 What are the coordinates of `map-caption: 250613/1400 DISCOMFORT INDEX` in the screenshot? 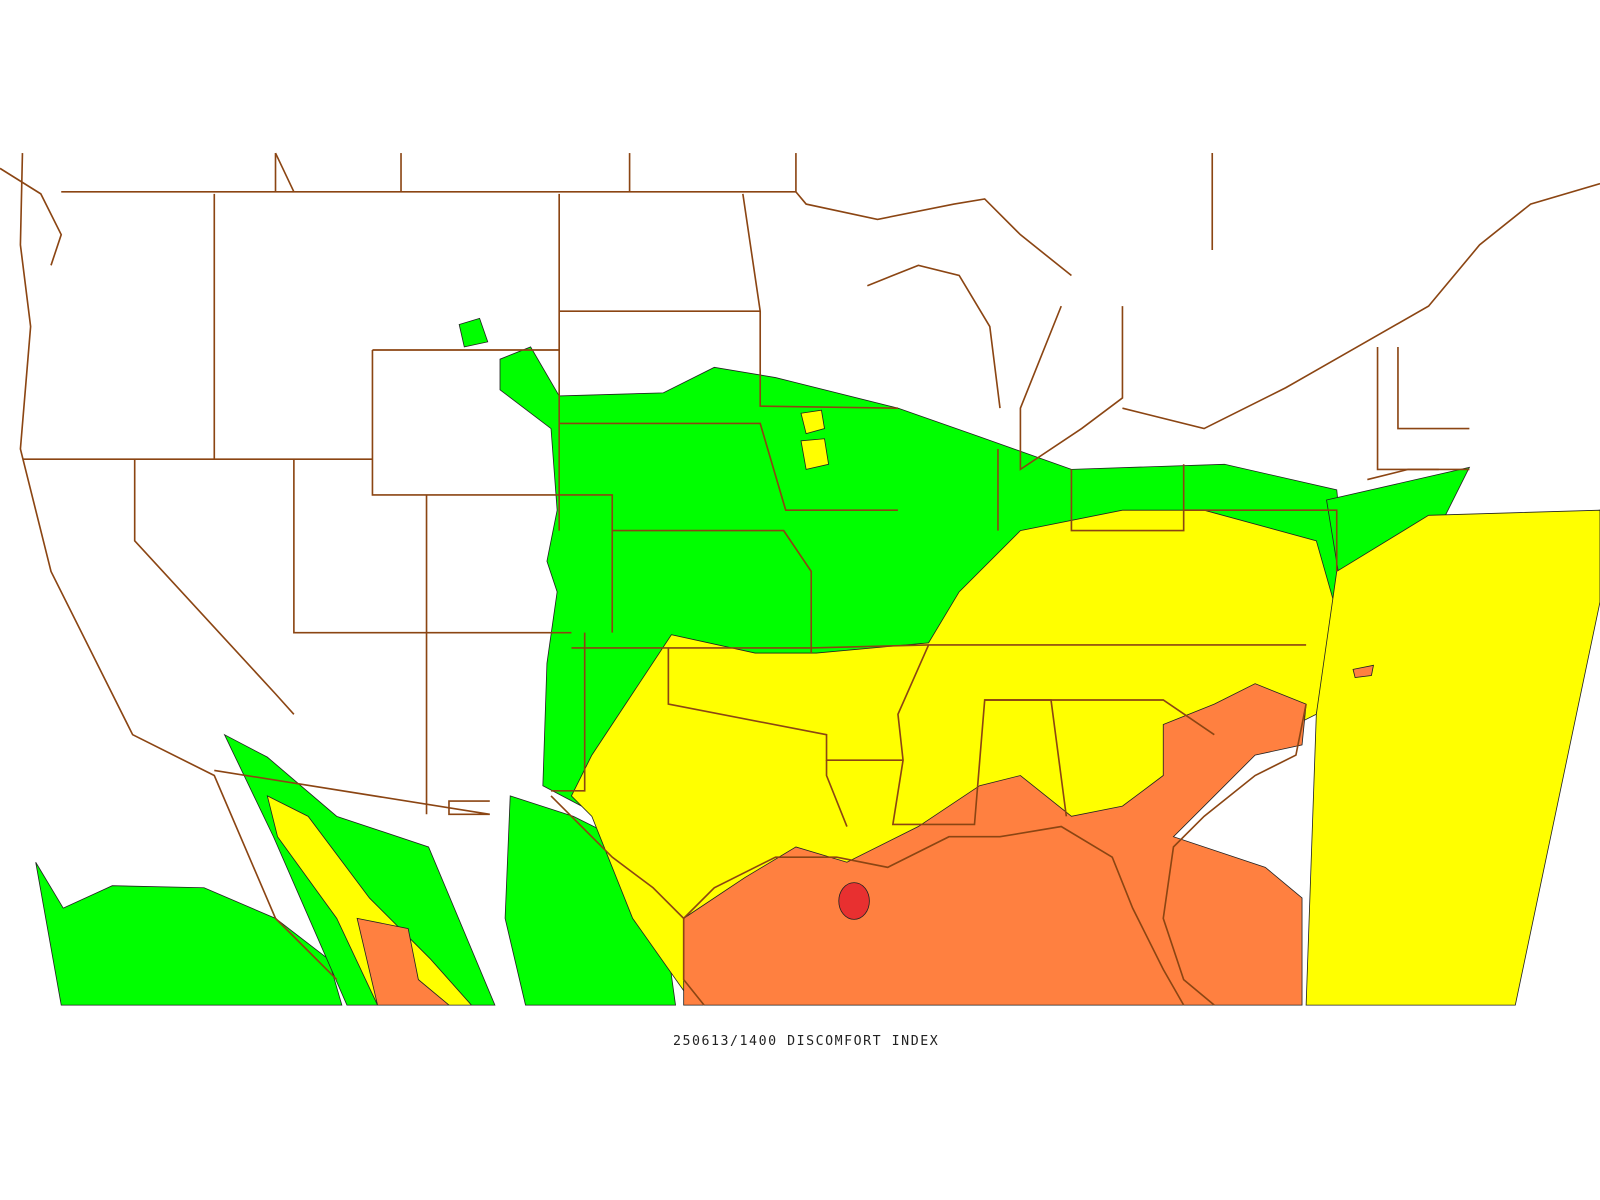 It's located at (806, 1041).